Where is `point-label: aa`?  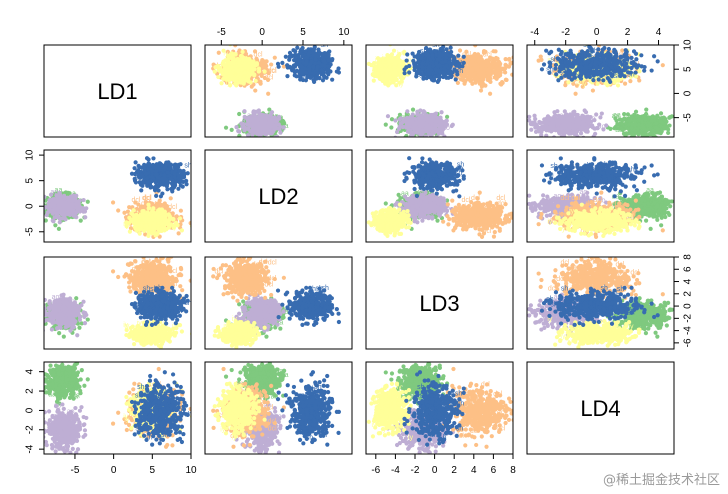 point-label: aa is located at coordinates (616, 116).